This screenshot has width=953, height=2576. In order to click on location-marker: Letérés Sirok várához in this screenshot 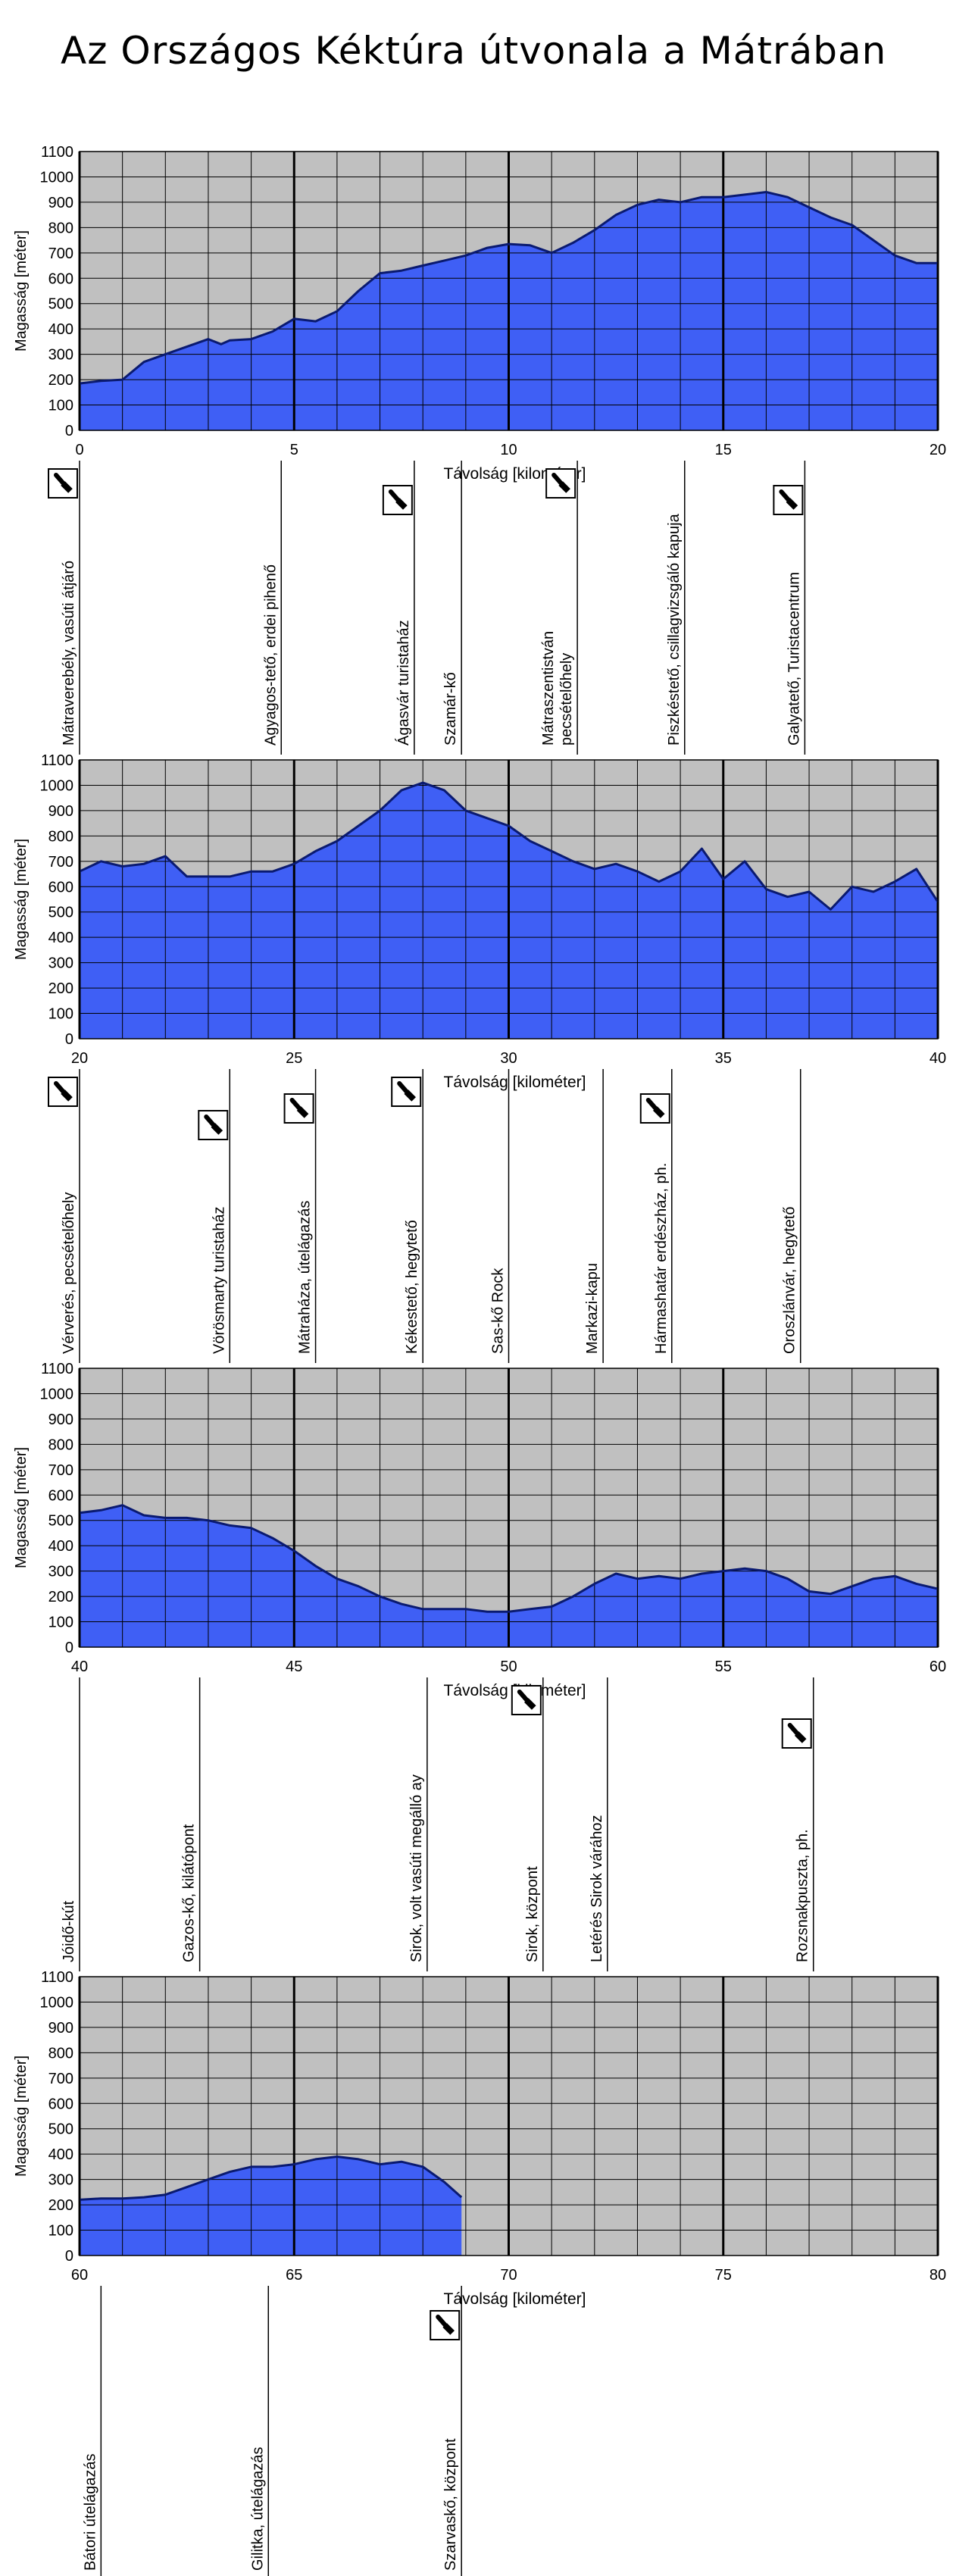, I will do `click(598, 1824)`.